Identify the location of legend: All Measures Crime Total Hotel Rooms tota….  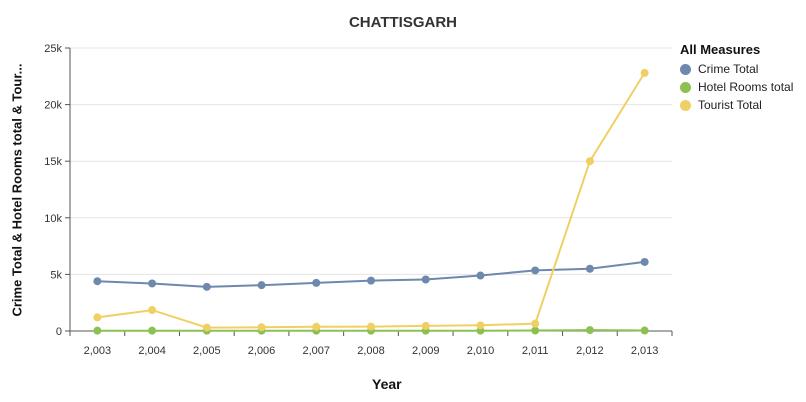
(736, 78).